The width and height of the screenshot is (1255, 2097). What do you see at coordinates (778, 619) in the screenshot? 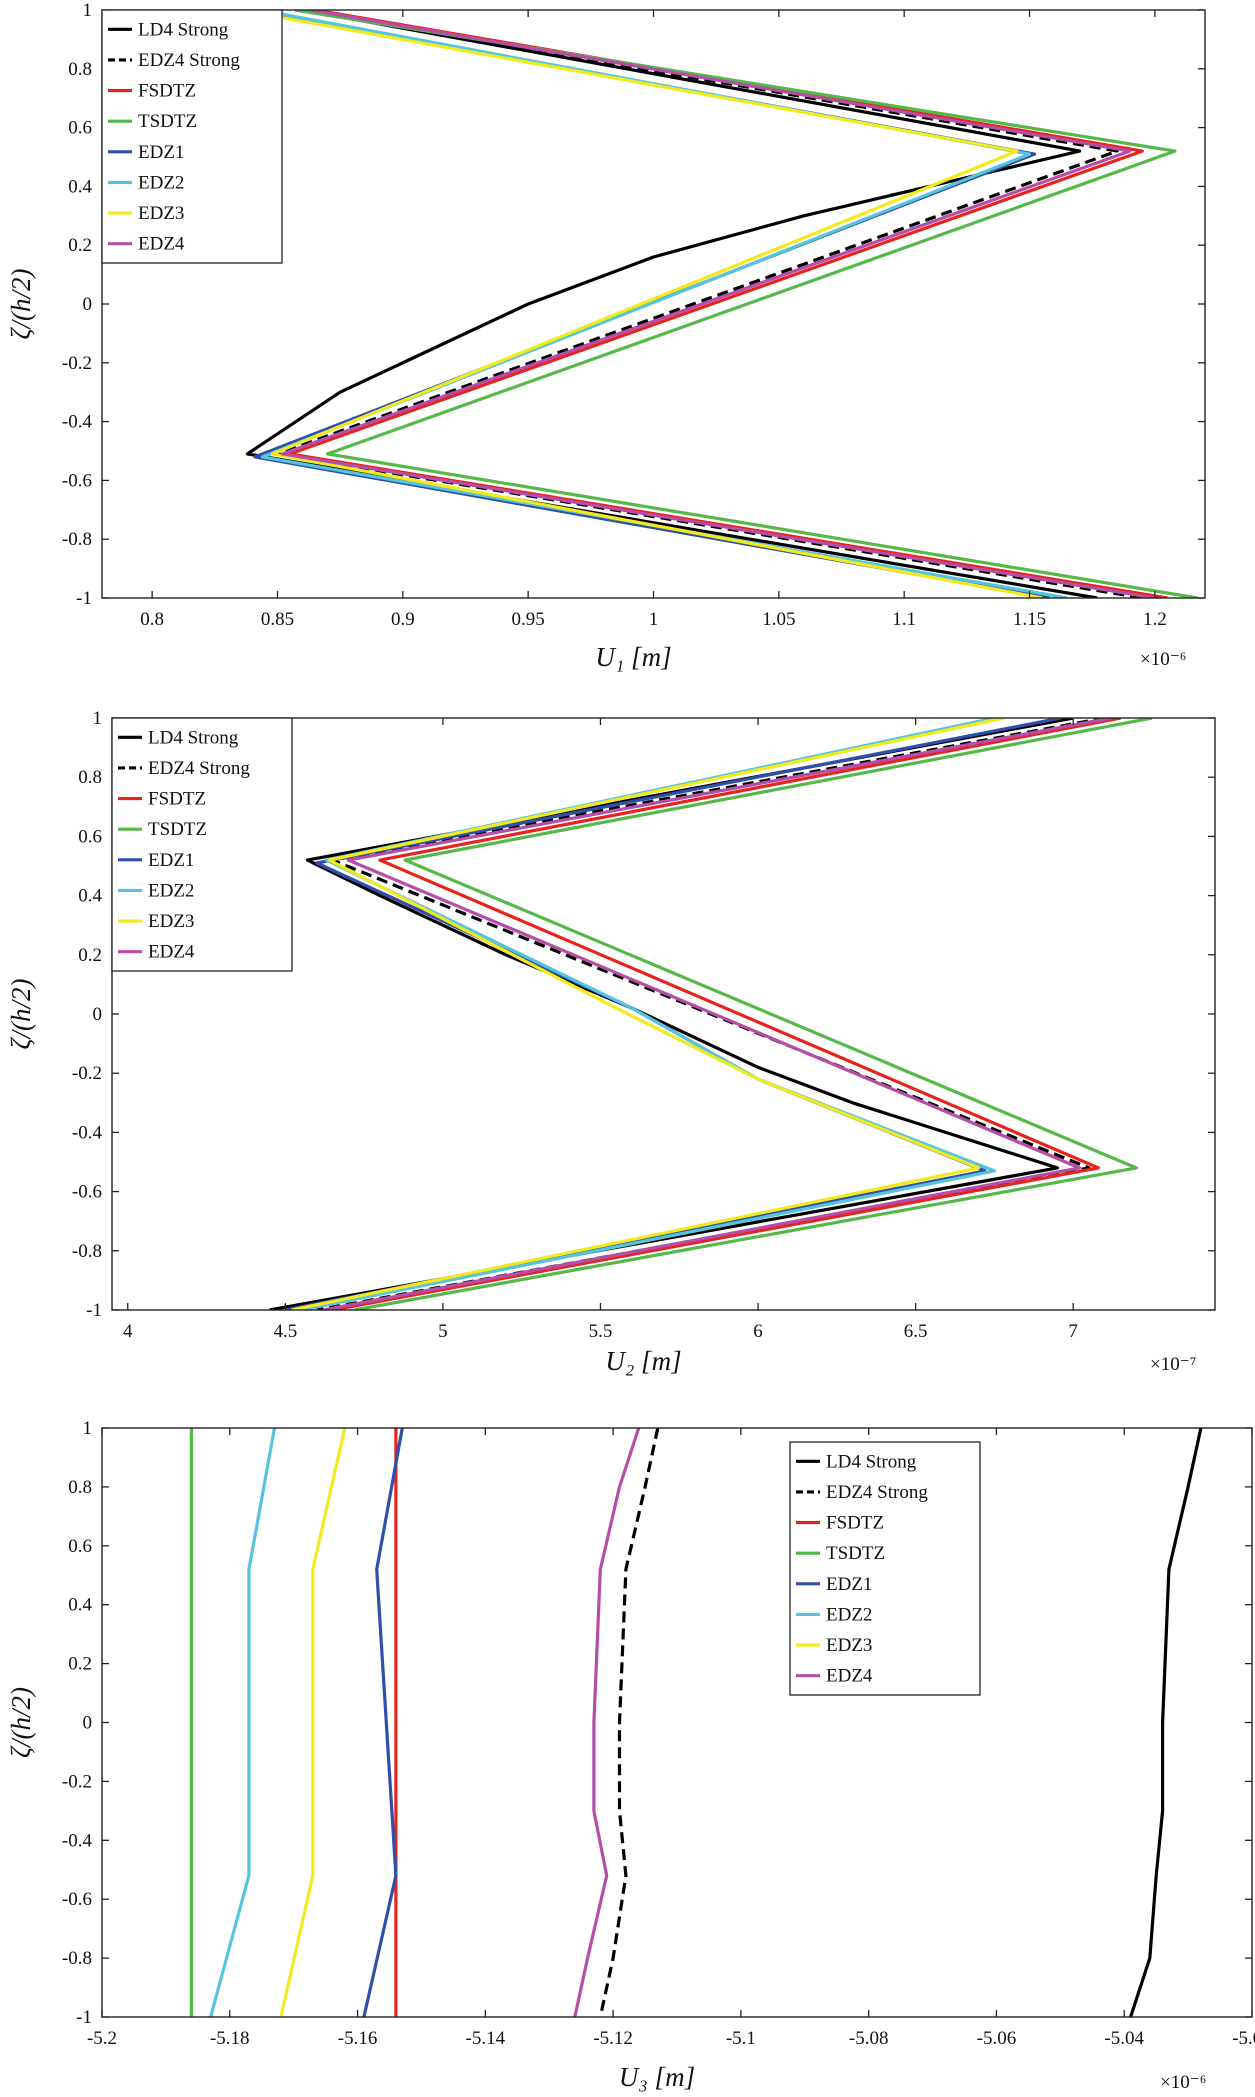
I see `x-tick-label: 1.05` at bounding box center [778, 619].